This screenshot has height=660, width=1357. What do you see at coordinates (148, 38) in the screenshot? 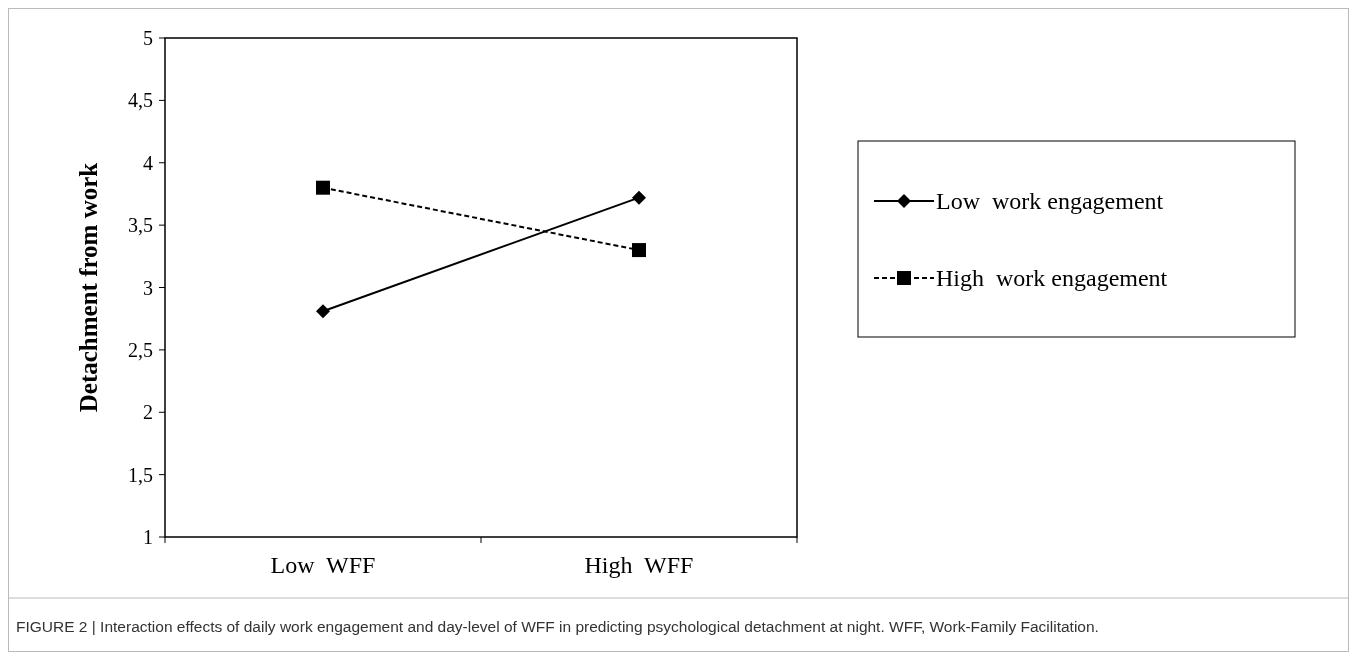
I see `y-tick-label: 5` at bounding box center [148, 38].